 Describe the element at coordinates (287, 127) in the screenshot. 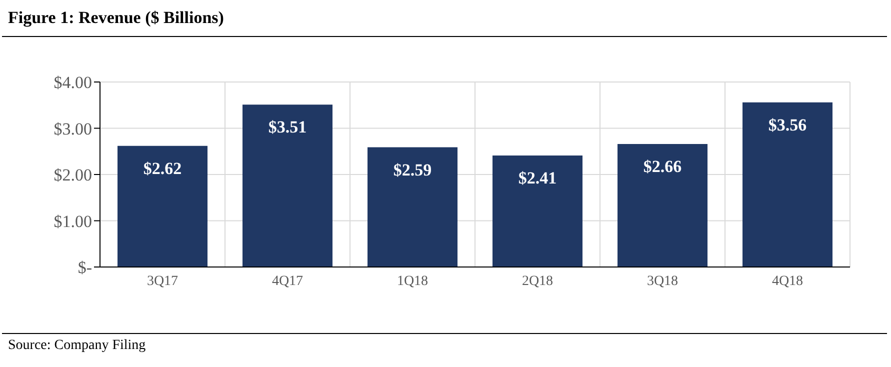

I see `data-label: $3.51` at that location.